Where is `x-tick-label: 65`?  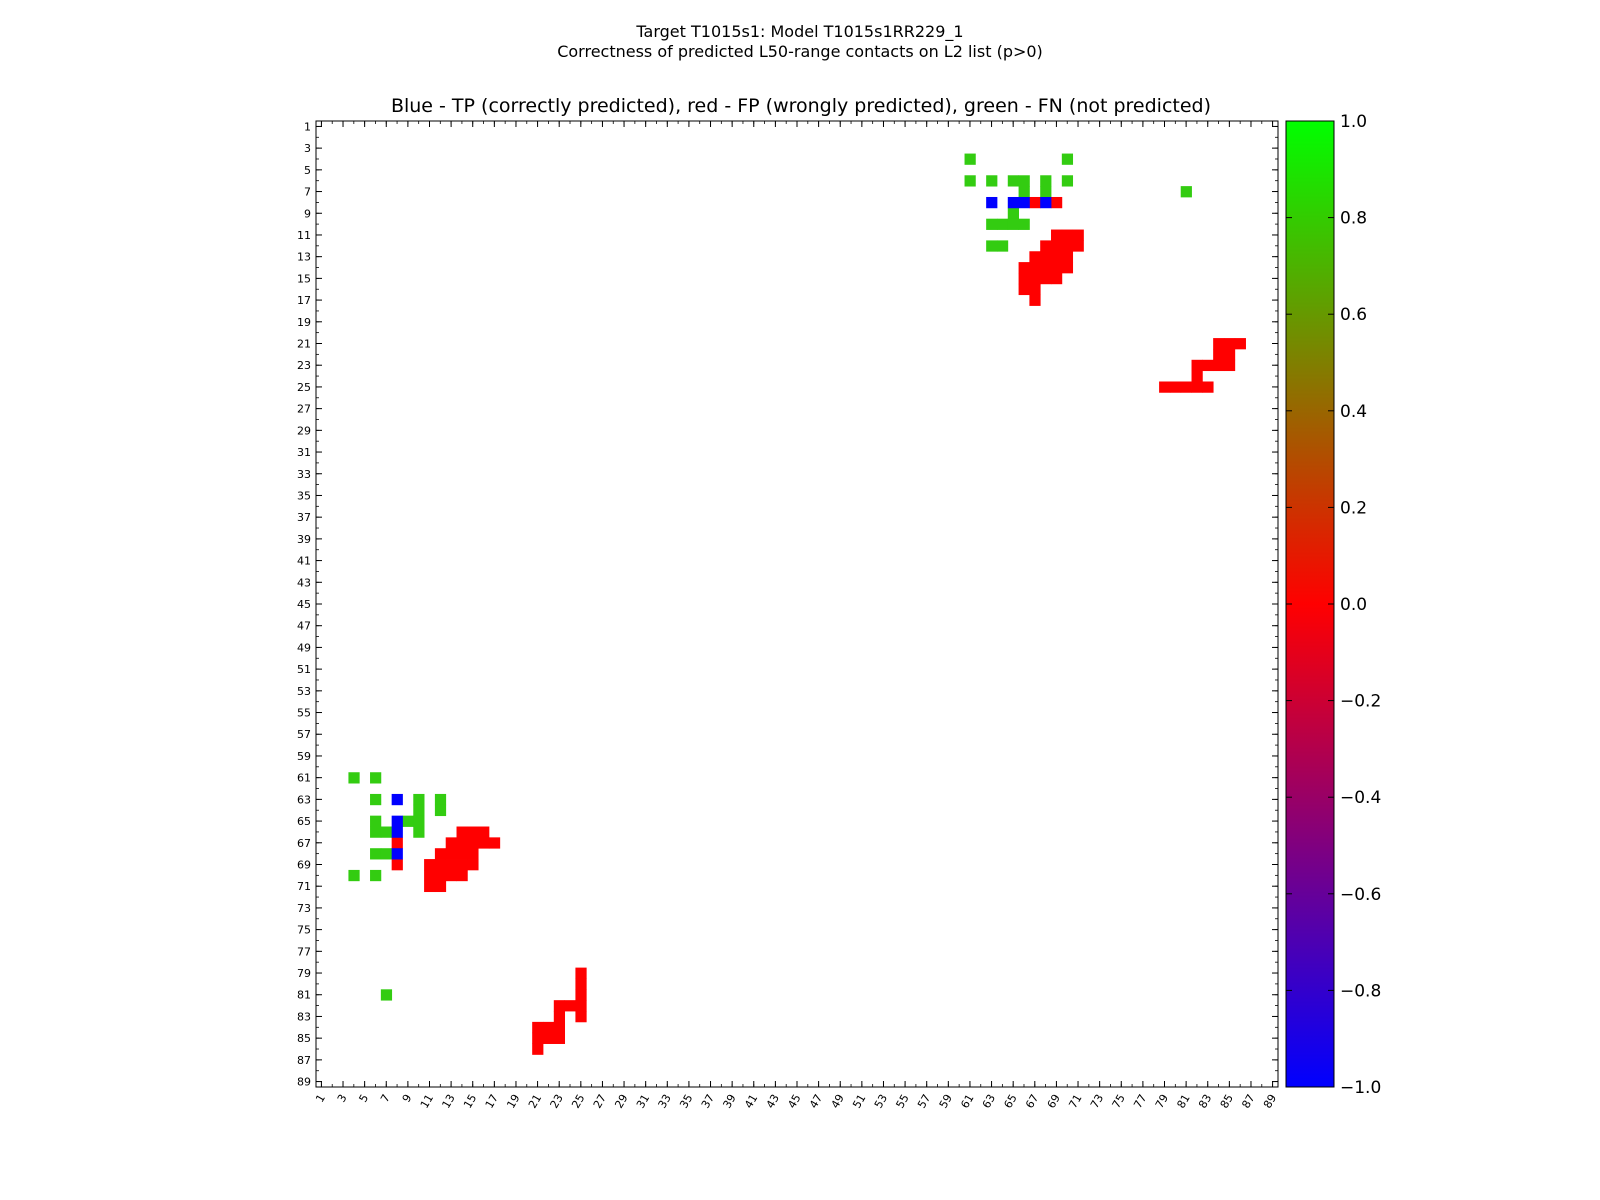 x-tick-label: 65 is located at coordinates (1011, 1101).